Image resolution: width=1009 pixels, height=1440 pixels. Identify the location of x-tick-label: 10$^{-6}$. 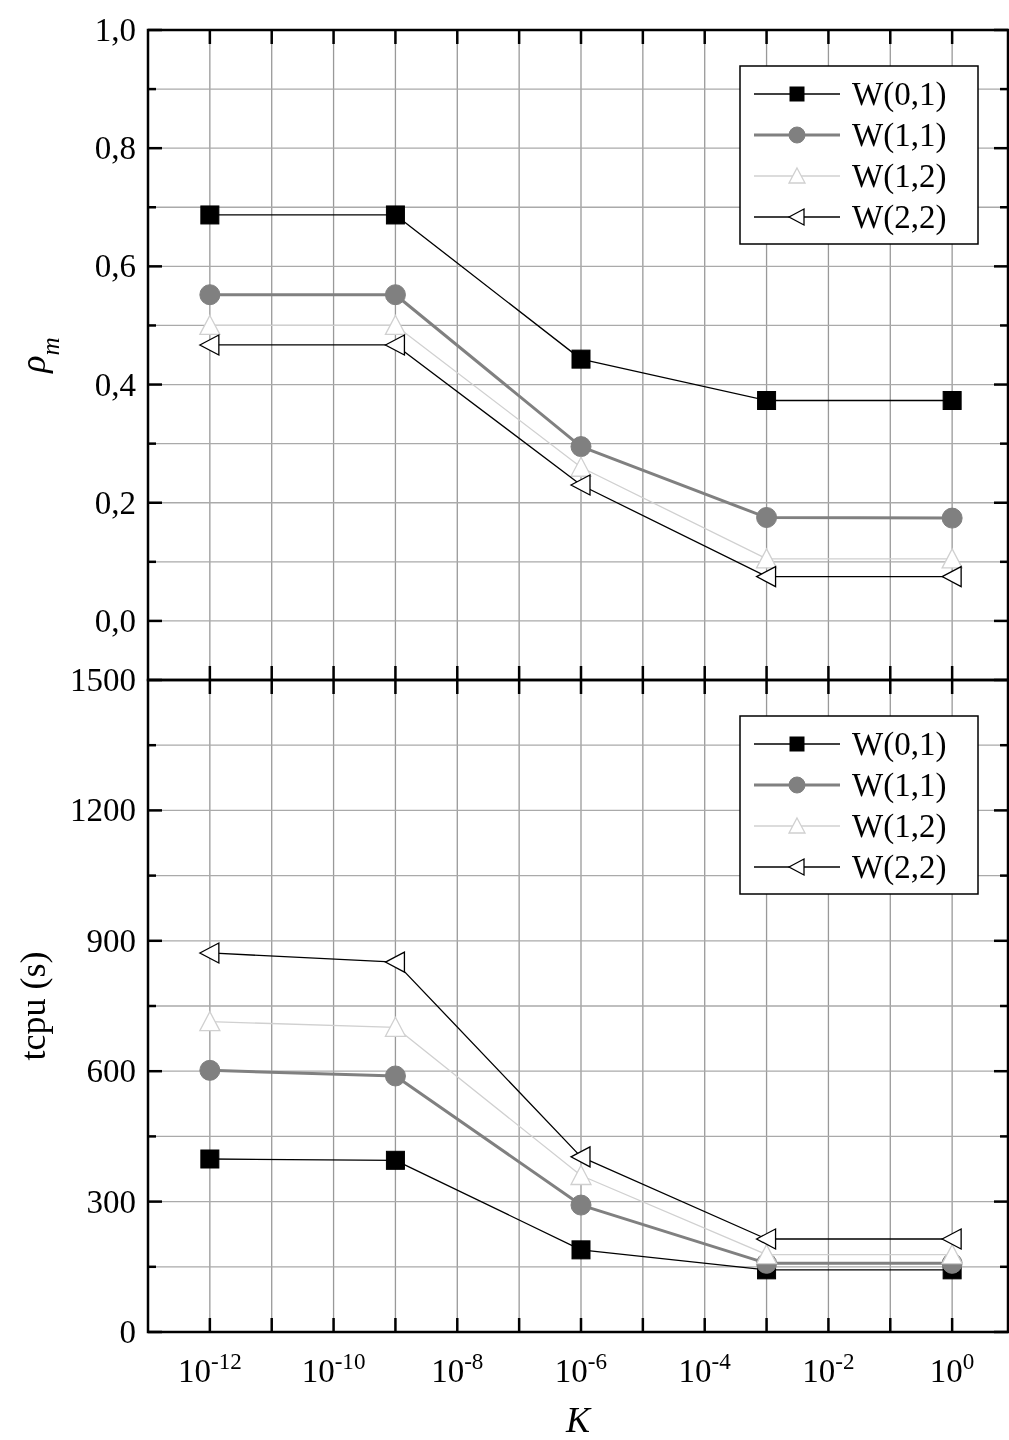
(581, 1368).